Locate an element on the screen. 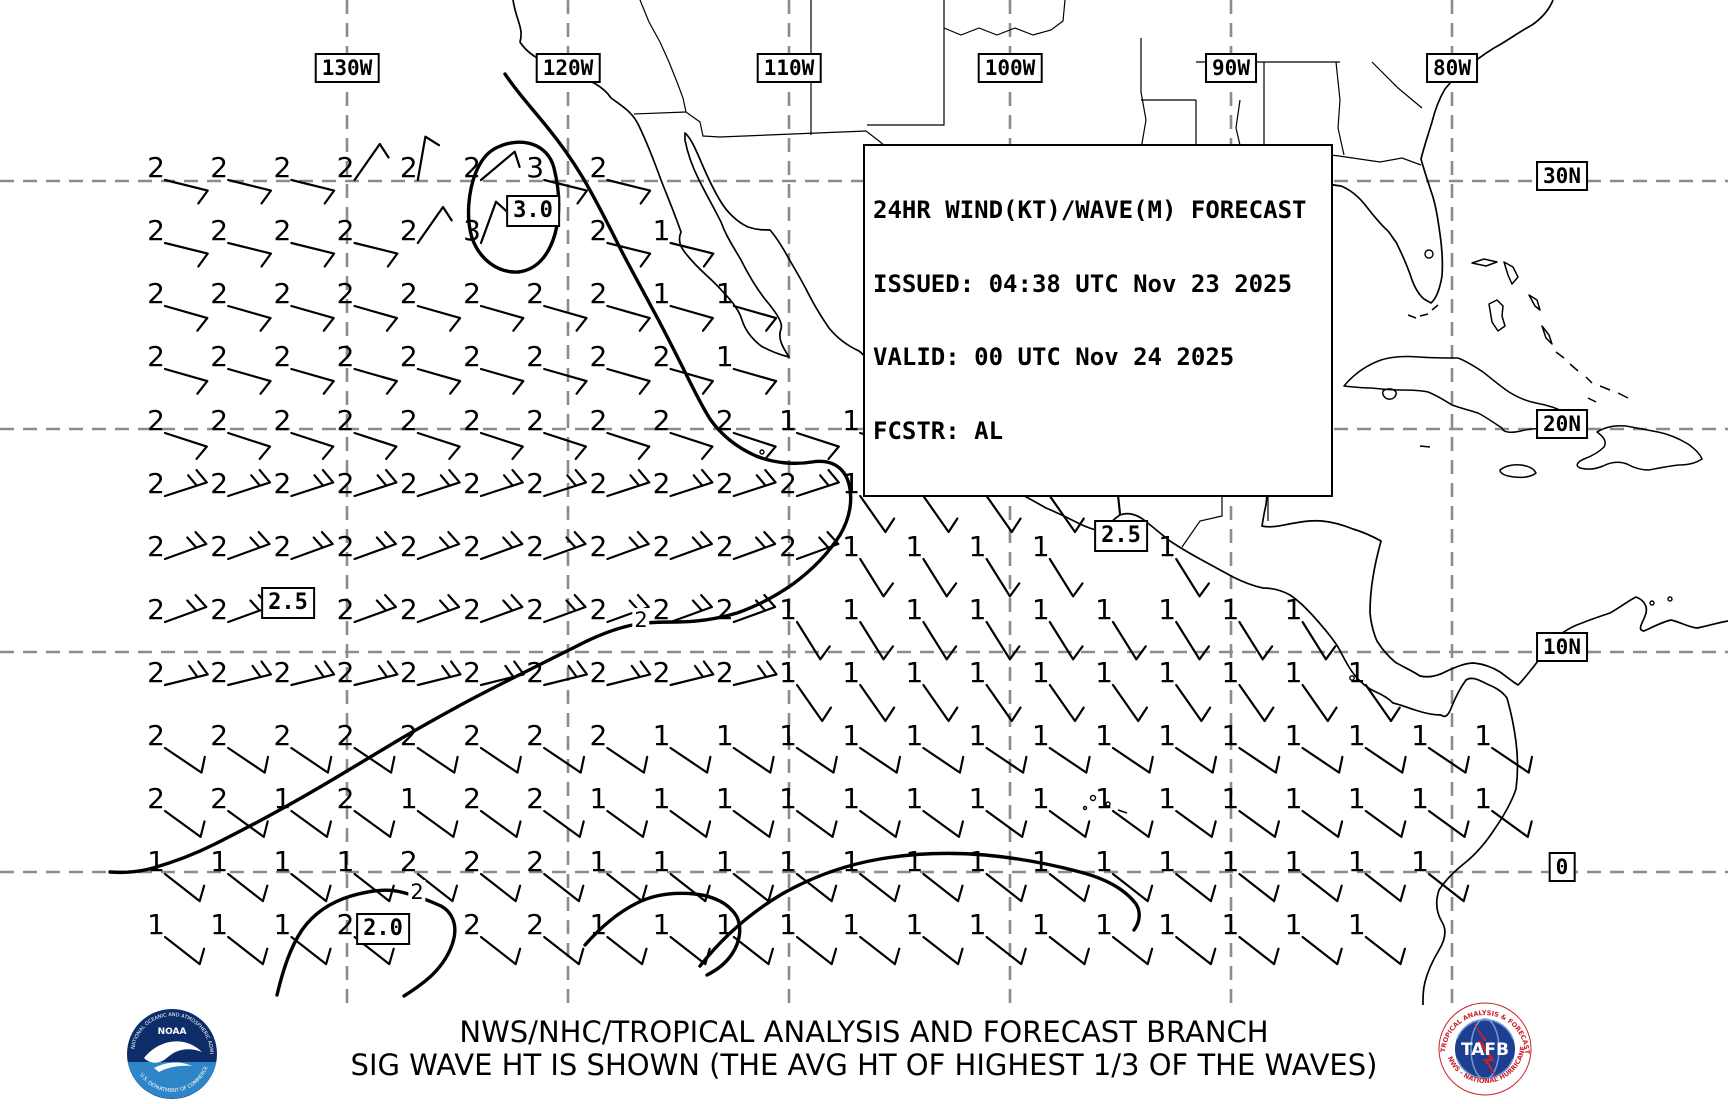 The height and width of the screenshot is (1104, 1728). latitude-label: 20N is located at coordinates (1562, 424).